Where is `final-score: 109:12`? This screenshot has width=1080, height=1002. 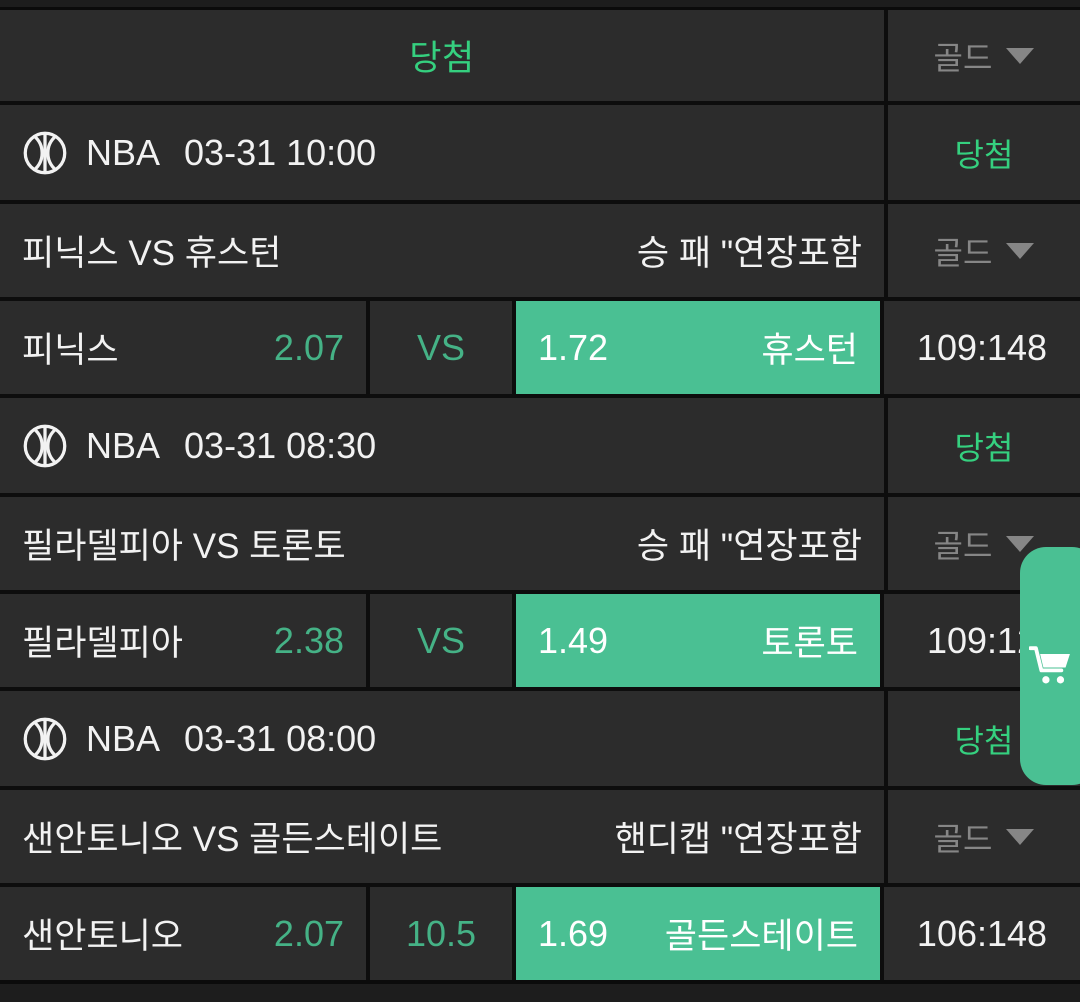 final-score: 109:12 is located at coordinates (982, 640).